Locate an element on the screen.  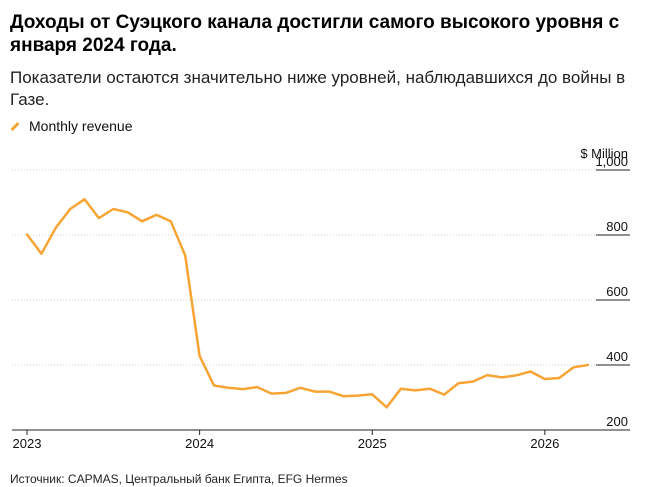
y-tick-label: 600 is located at coordinates (617, 291).